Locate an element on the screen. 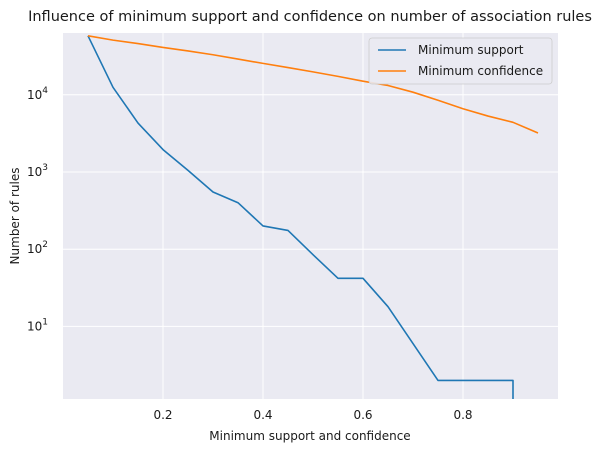 Image resolution: width=603 pixels, height=453 pixels. legend: Minimum support Minimum confidence is located at coordinates (460, 61).